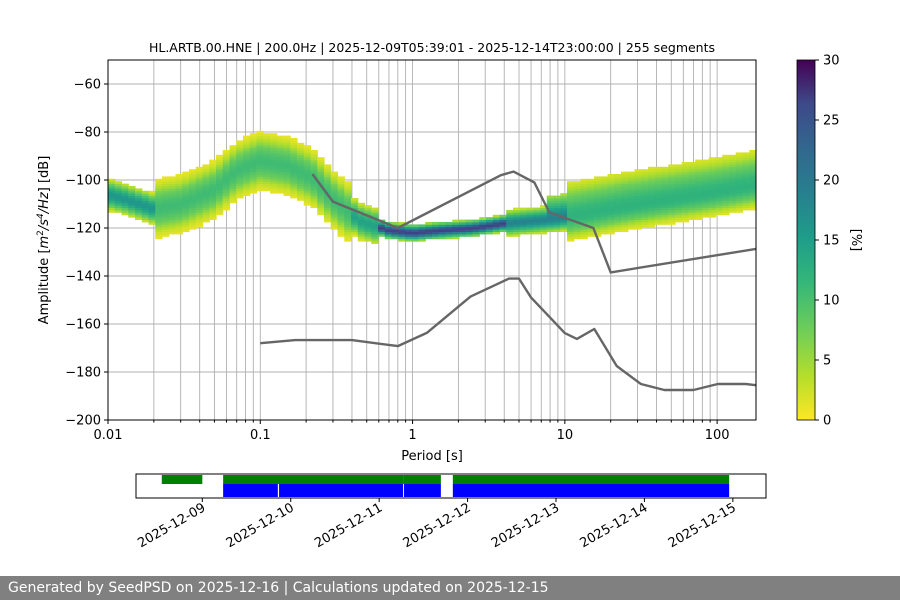 The height and width of the screenshot is (600, 900). I want to click on availability-bar, so click(445, 486).